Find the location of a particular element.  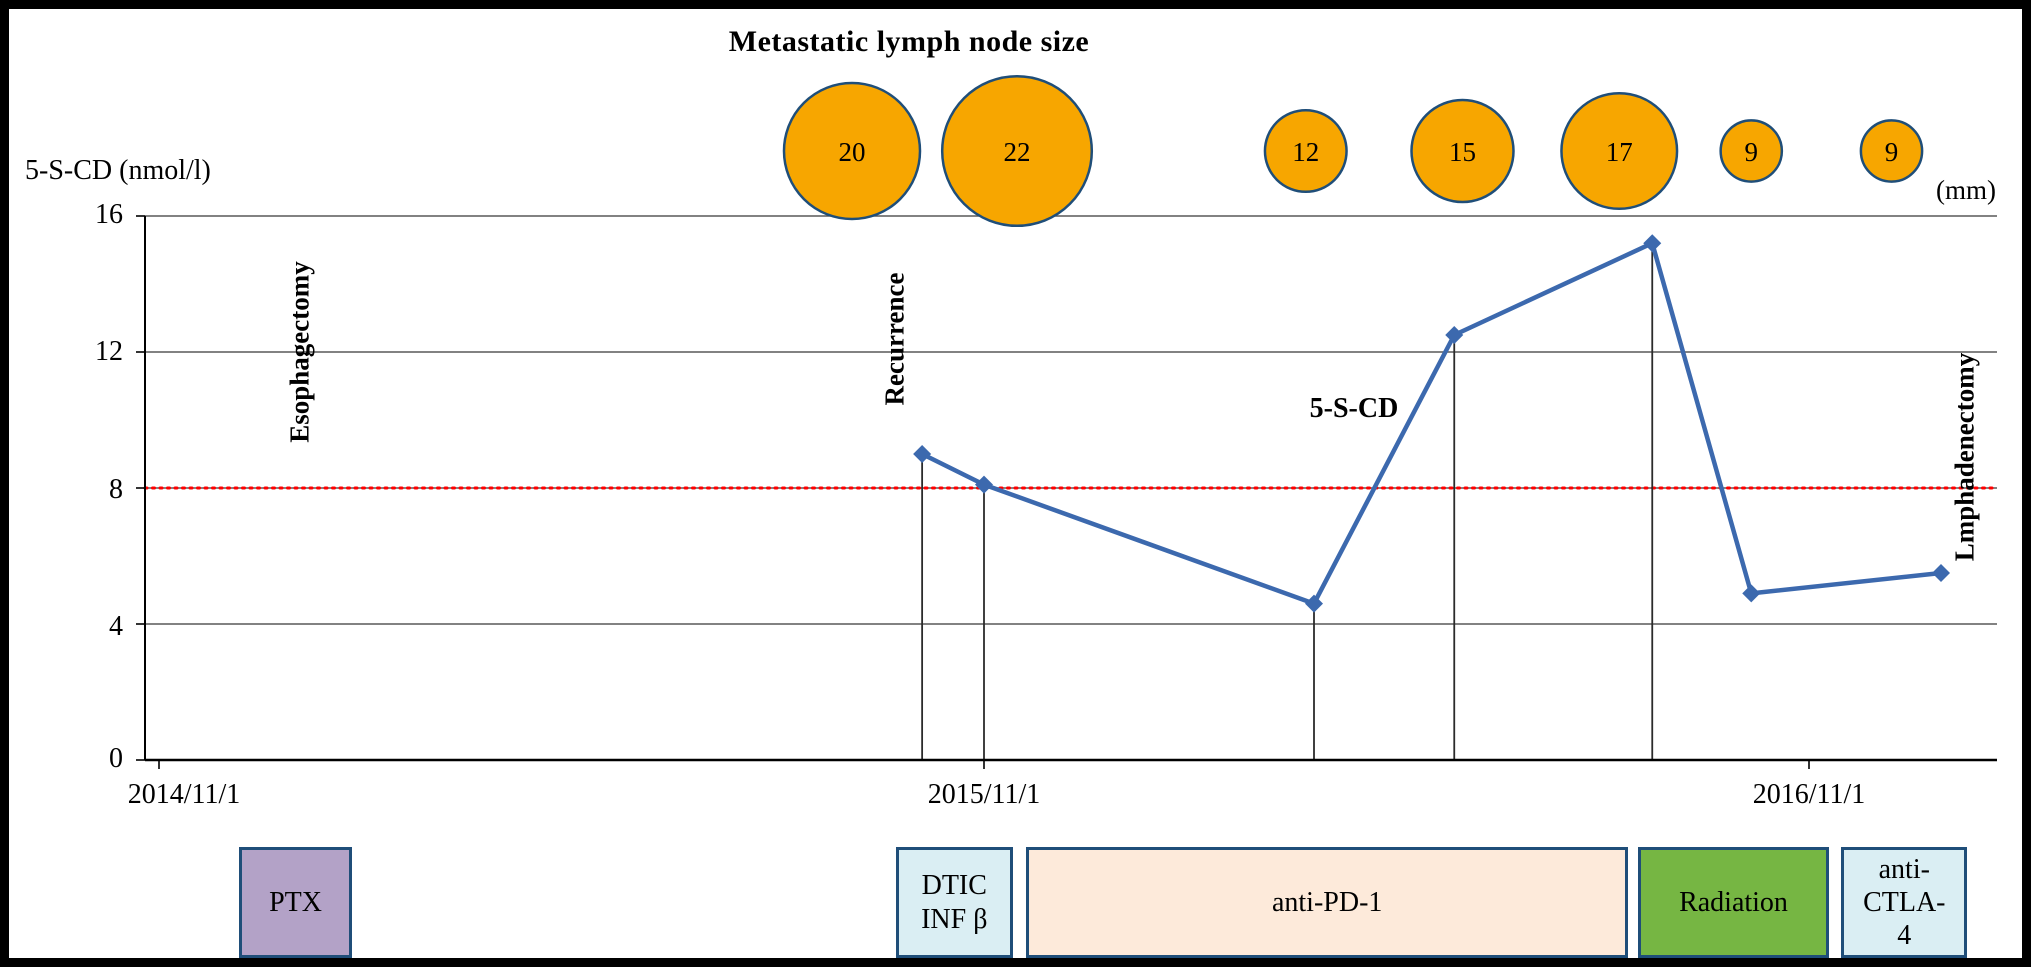

x-tick-label-2016: 2016/11/1 is located at coordinates (1809, 794).